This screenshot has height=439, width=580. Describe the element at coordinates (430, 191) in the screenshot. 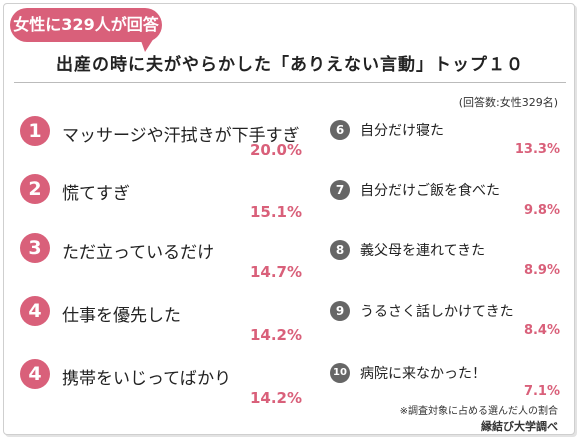

I see `rank-label: 自分だけご飯を食べた` at that location.